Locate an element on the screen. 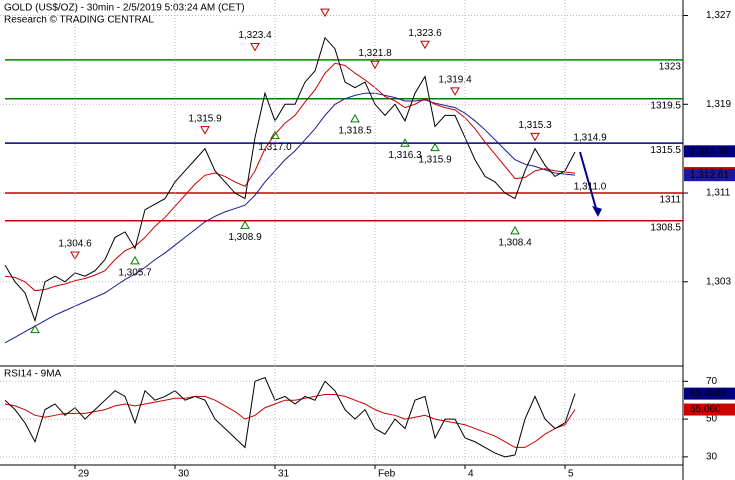  y-tick-label: 1,327 is located at coordinates (718, 15).